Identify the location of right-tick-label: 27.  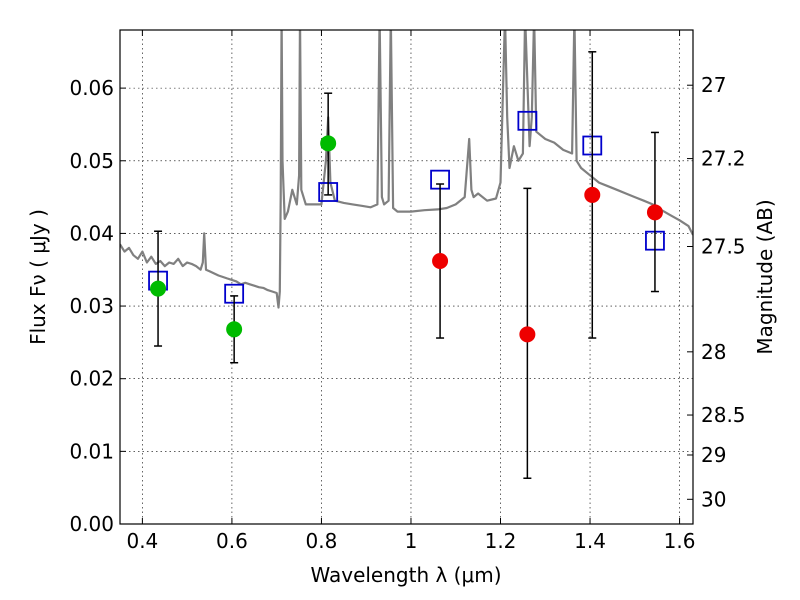
(713, 85).